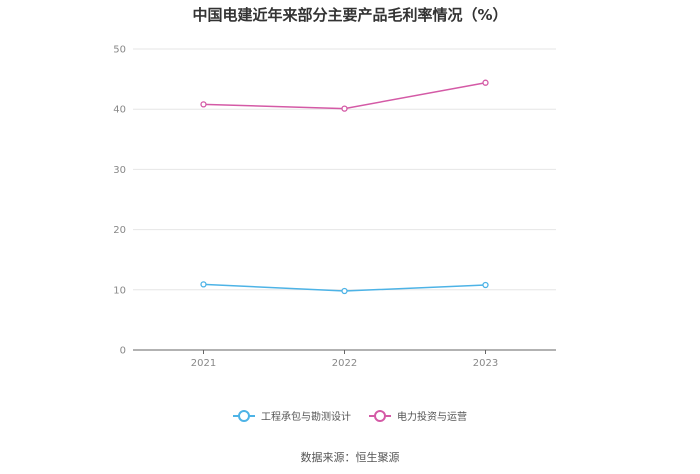  I want to click on x-tick-label: 2021, so click(203, 363).